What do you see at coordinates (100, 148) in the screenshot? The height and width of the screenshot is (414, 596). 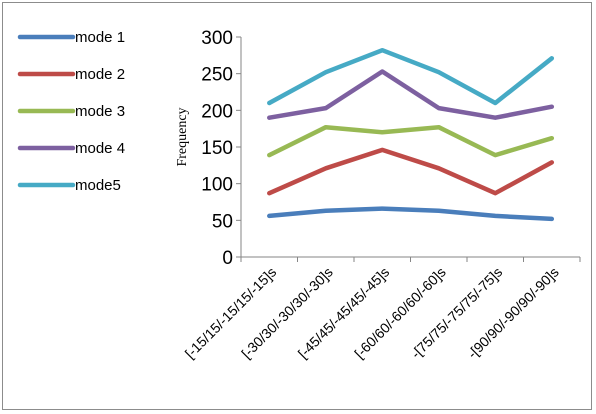 I see `legend-label: mode 4` at bounding box center [100, 148].